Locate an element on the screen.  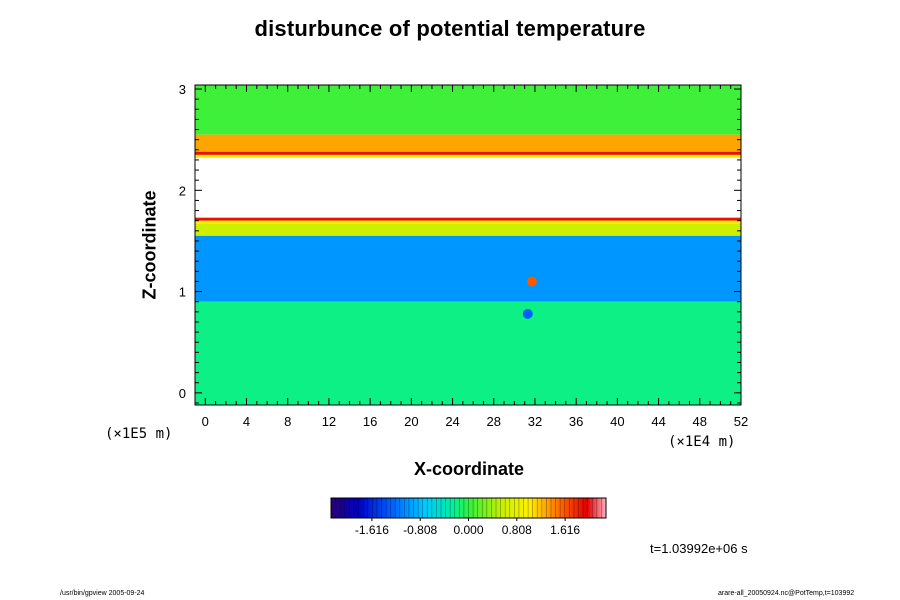
x-tick-label: 0 is located at coordinates (205, 421).